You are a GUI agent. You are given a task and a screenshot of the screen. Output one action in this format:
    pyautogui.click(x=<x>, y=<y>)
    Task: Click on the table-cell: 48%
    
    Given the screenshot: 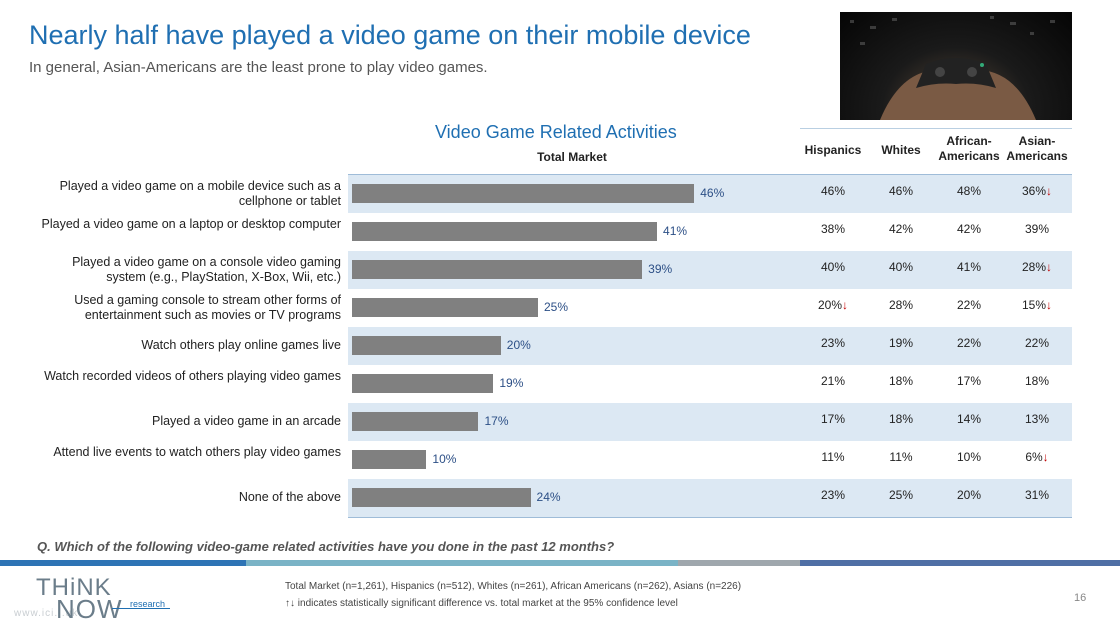 What is the action you would take?
    pyautogui.click(x=969, y=191)
    